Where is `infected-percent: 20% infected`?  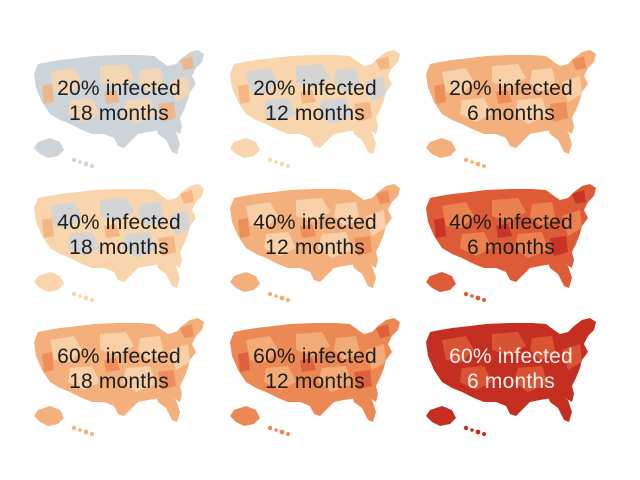 infected-percent: 20% infected is located at coordinates (119, 88).